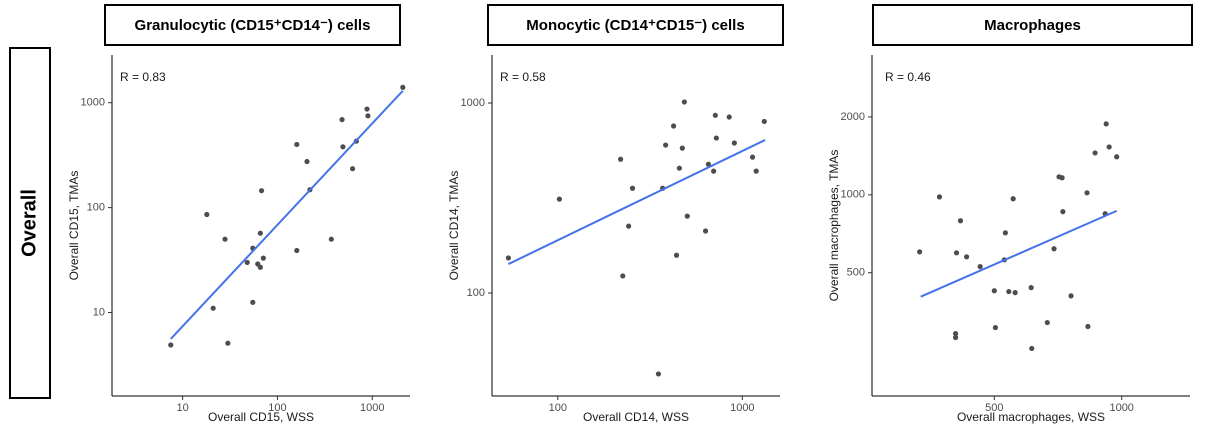  I want to click on row-label: Overall, so click(29, 223).